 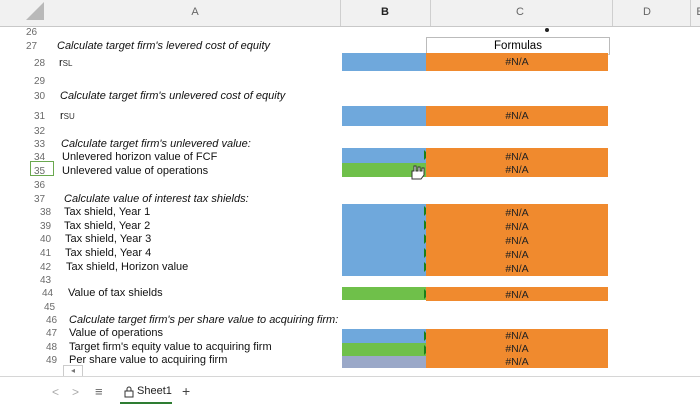 What do you see at coordinates (517, 255) in the screenshot?
I see `formula-value-c41: #N/A` at bounding box center [517, 255].